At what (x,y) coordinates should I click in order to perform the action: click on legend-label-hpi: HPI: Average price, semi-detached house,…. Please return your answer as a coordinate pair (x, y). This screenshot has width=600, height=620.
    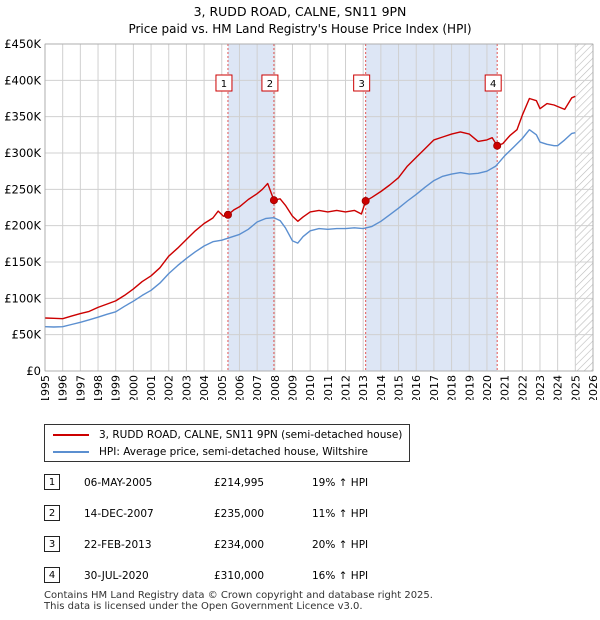
    Looking at the image, I should click on (233, 452).